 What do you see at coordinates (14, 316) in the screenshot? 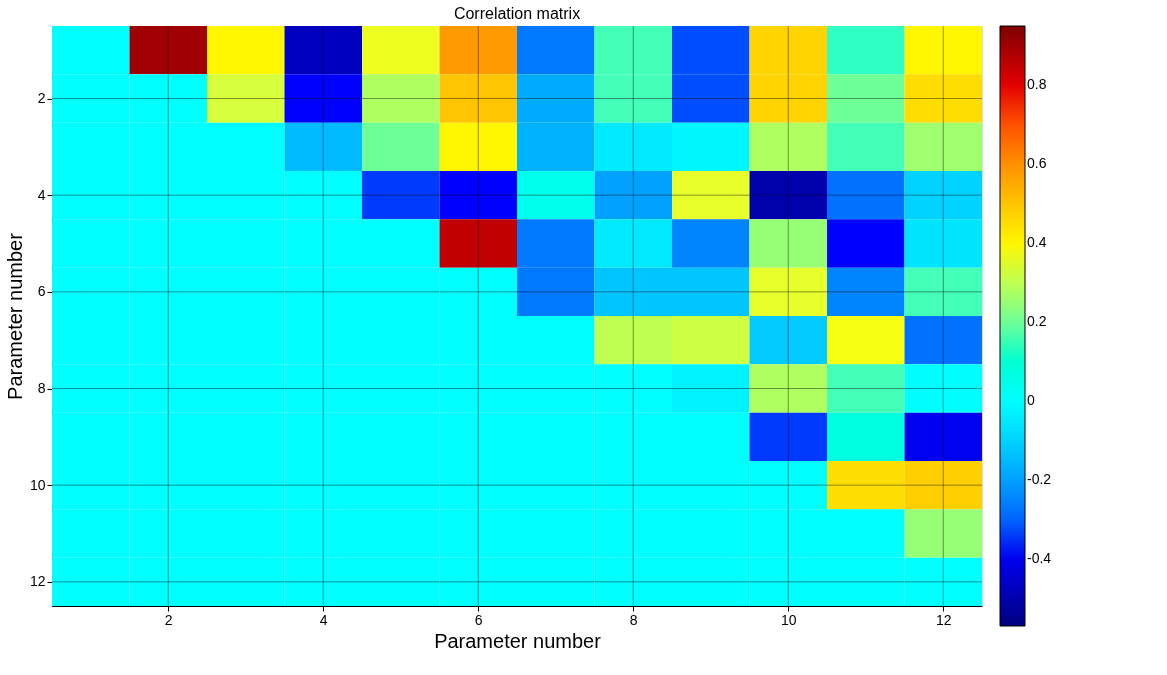
I see `y-axis-title: Parameter number` at bounding box center [14, 316].